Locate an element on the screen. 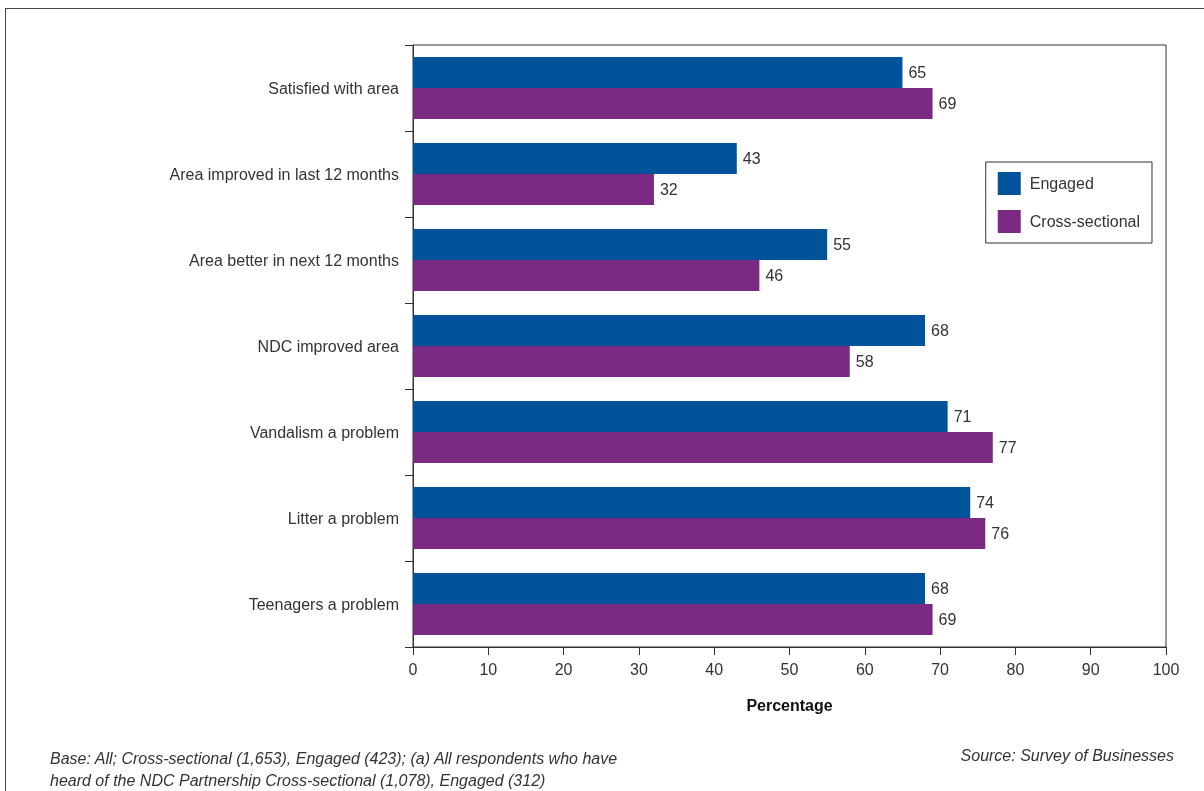  y-tick-label: Satisfied with area is located at coordinates (334, 88).